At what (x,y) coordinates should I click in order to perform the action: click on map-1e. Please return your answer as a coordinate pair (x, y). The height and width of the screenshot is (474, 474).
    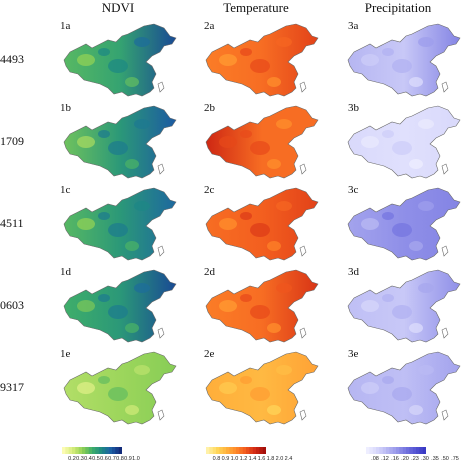
    Looking at the image, I should click on (120, 388).